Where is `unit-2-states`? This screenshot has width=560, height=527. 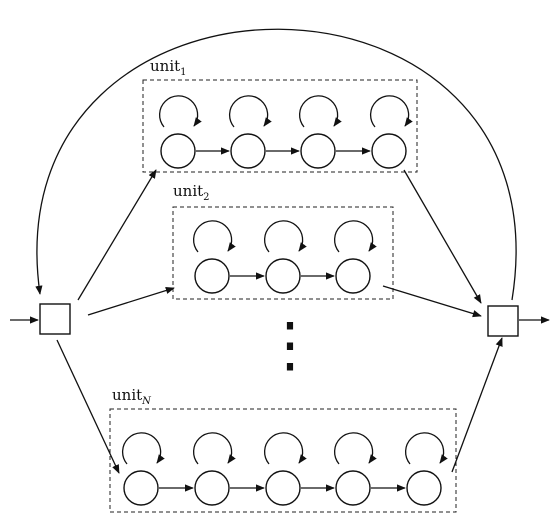
unit-2-states is located at coordinates (284, 257).